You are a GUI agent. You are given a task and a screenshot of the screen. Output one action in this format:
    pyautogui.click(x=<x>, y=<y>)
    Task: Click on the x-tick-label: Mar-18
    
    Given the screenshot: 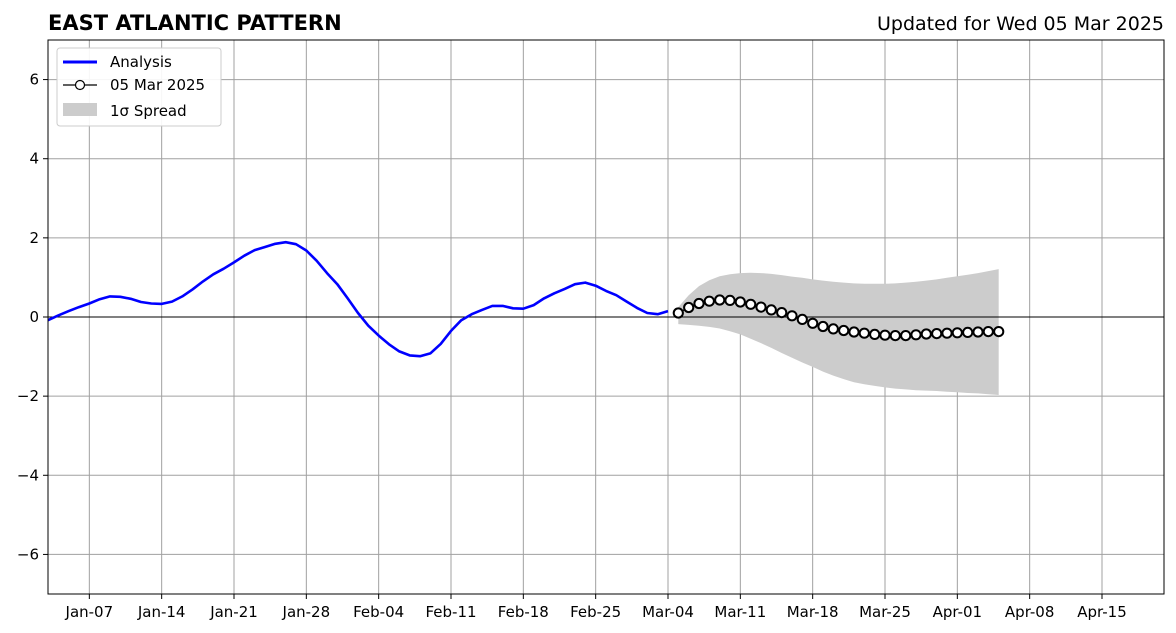 What is the action you would take?
    pyautogui.click(x=813, y=612)
    